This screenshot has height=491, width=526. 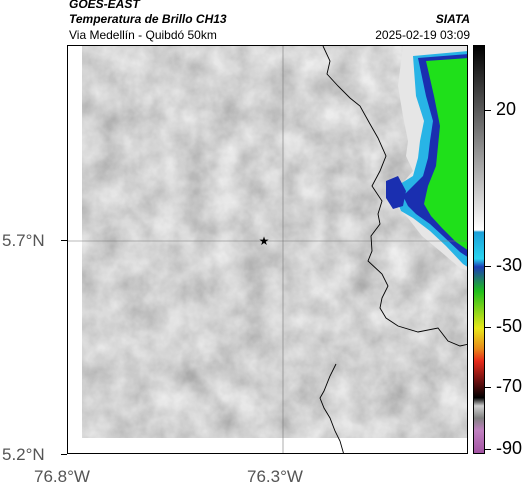 I want to click on timestamp: 2025-02-19 03:09, so click(x=422, y=35).